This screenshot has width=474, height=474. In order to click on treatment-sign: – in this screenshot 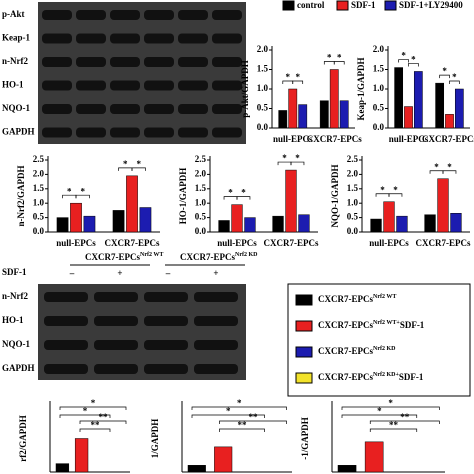, I will do `click(168, 273)`.